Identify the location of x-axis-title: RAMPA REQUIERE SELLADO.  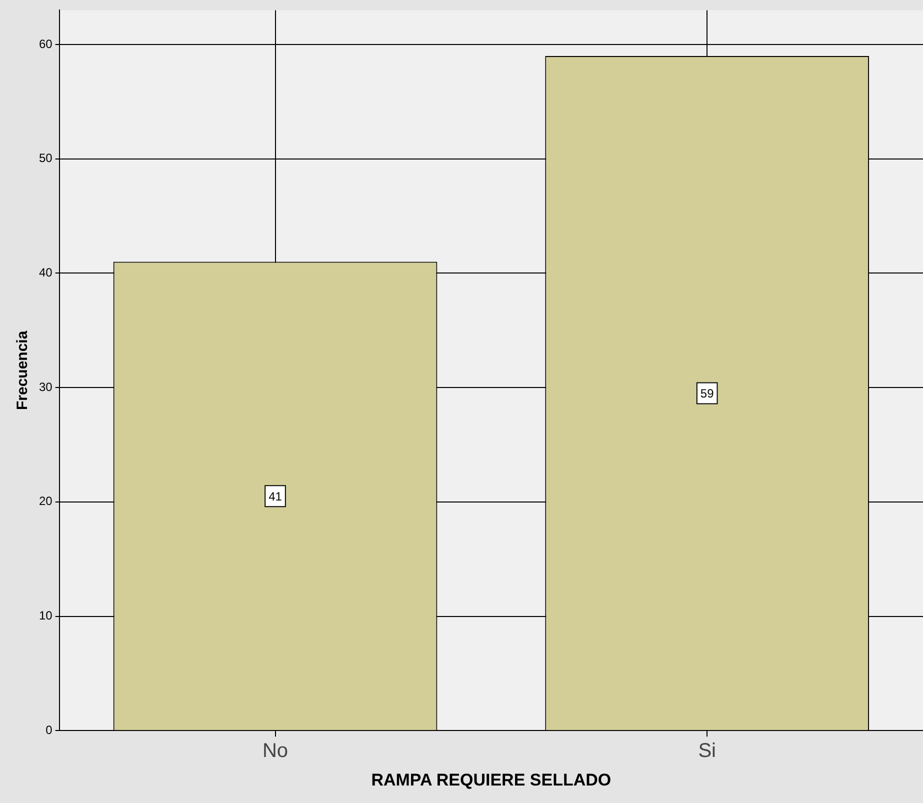
(491, 780).